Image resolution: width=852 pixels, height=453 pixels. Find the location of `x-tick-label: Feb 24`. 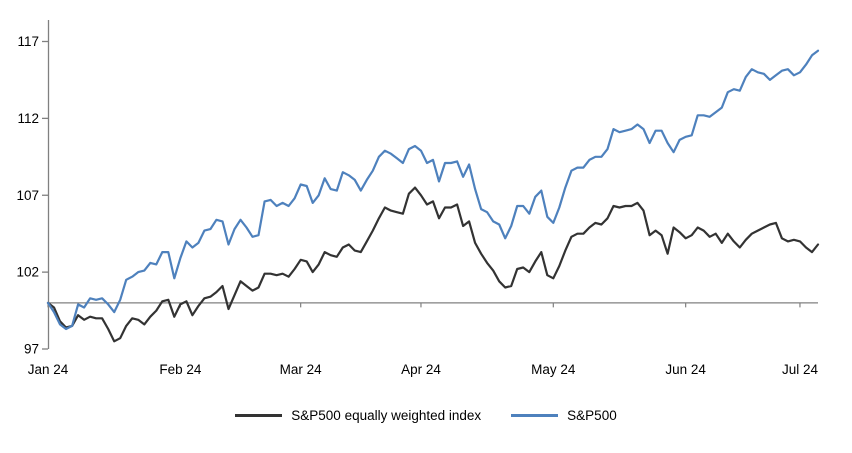

x-tick-label: Feb 24 is located at coordinates (180, 369).